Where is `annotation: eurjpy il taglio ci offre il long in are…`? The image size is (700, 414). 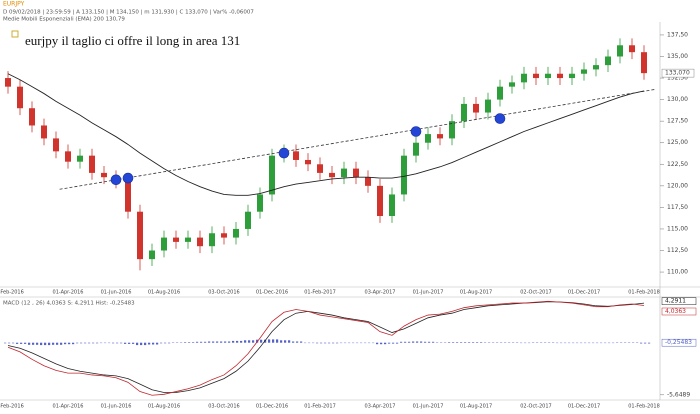 annotation: eurjpy il taglio ci offre il long in are… is located at coordinates (132, 40).